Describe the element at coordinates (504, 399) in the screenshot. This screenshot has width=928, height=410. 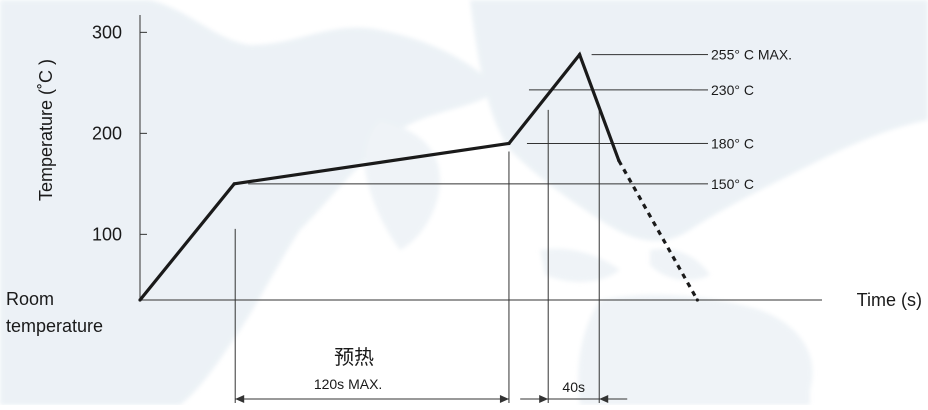
I see `preheat-arrow-right` at that location.